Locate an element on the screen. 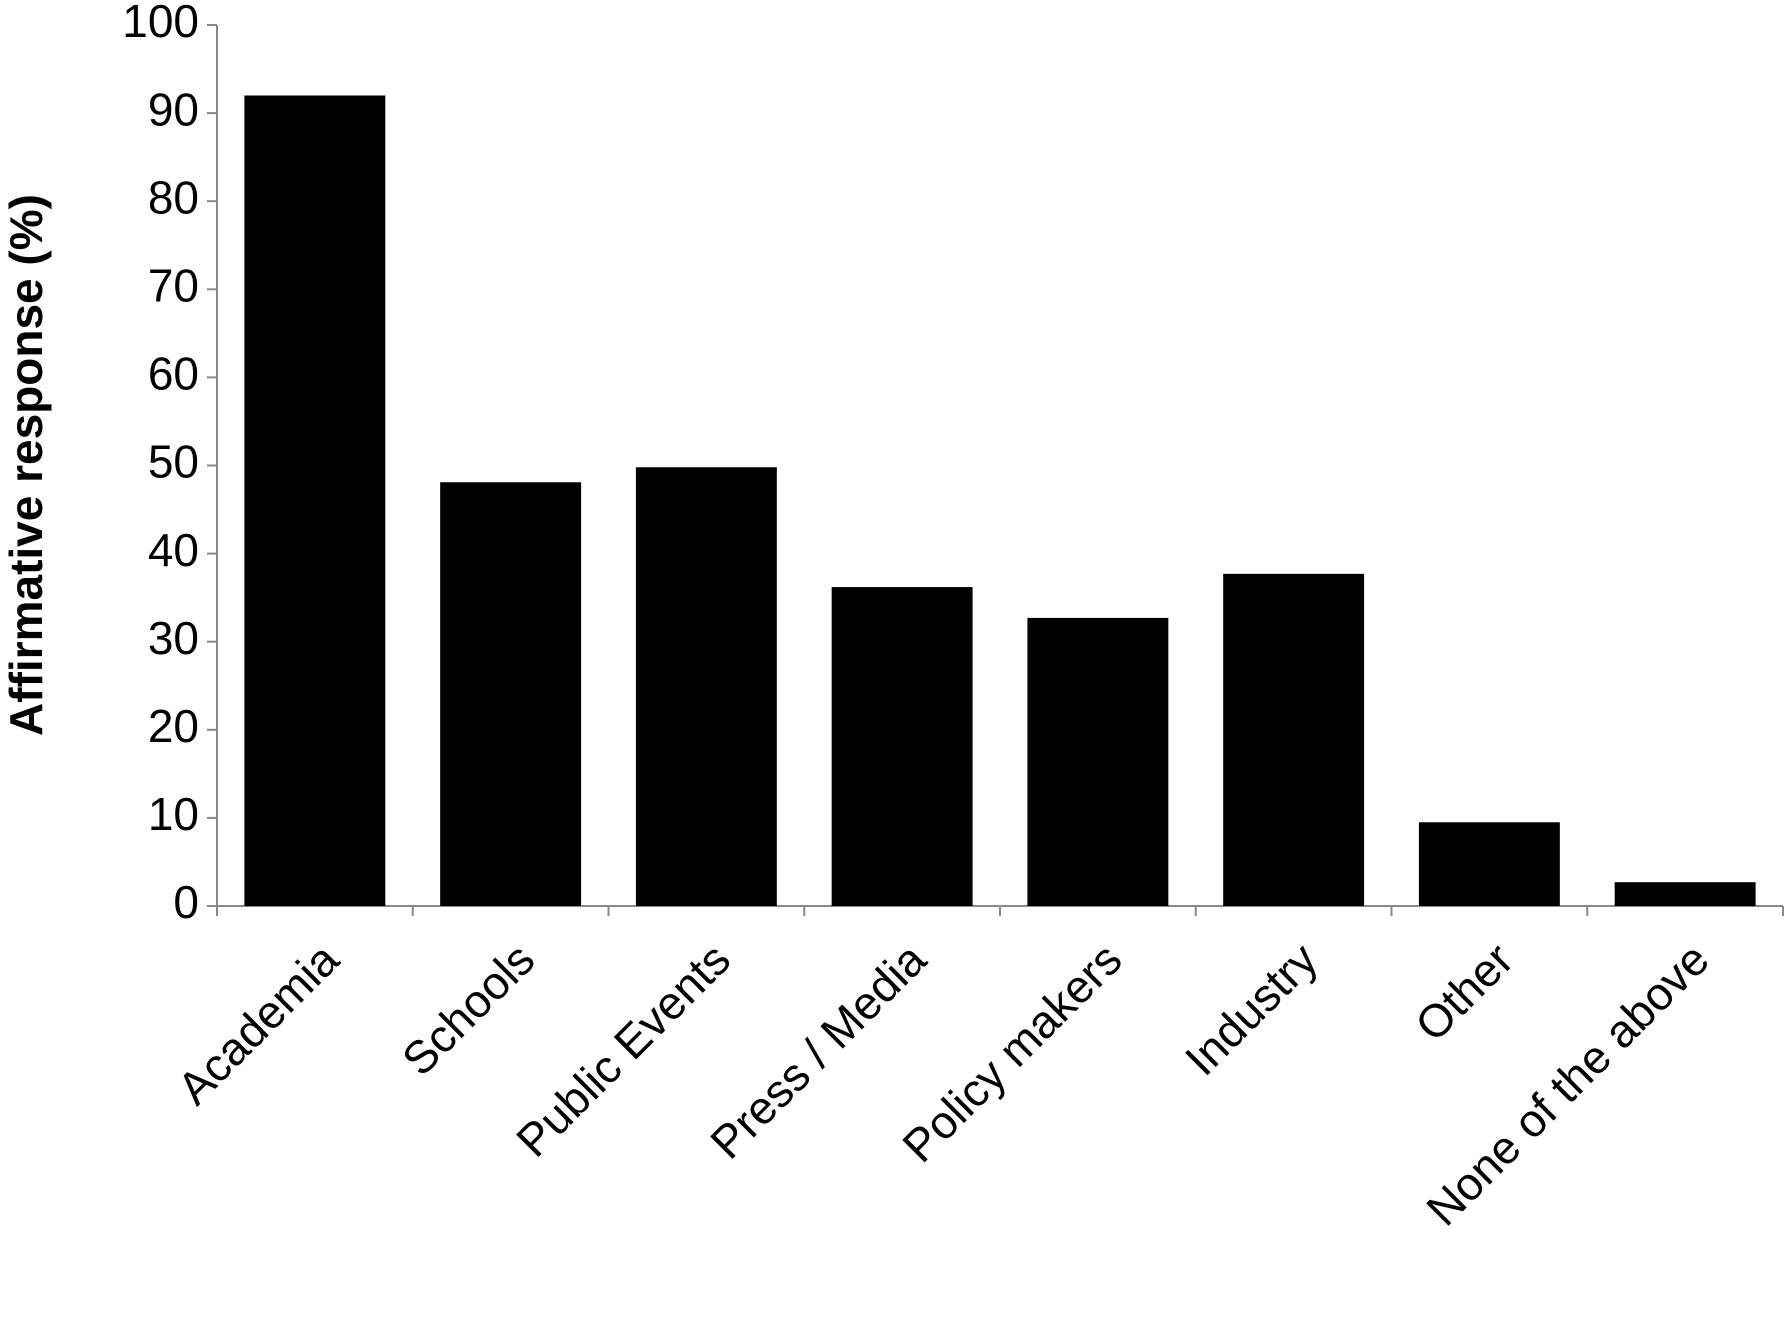 This screenshot has height=1324, width=1792. y-tick-label: 10 is located at coordinates (173, 814).